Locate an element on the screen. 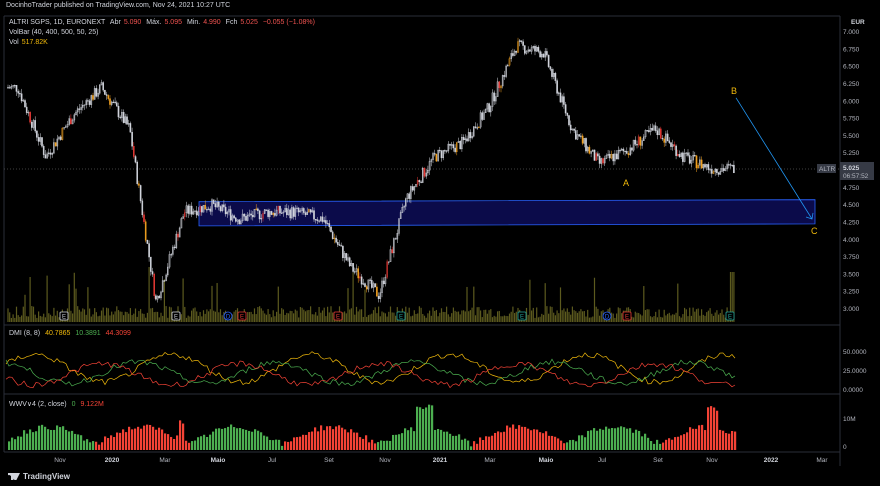  low-label: Min. is located at coordinates (193, 22).